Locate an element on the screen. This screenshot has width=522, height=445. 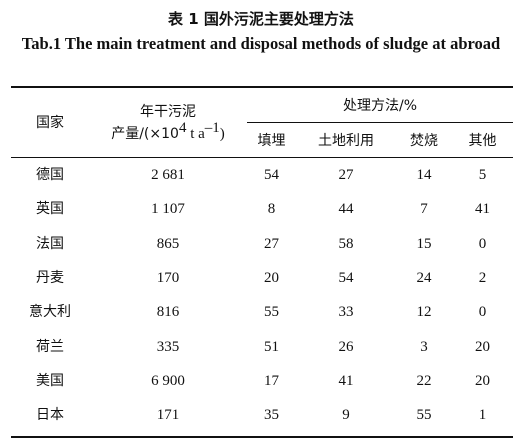
cell-land-use: 33 is located at coordinates (346, 312).